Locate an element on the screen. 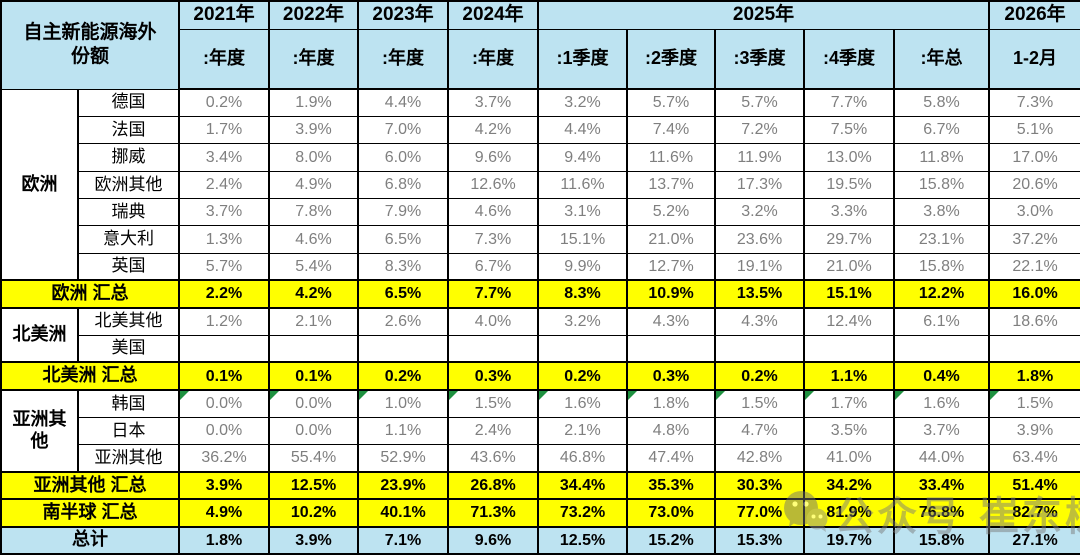 This screenshot has height=555, width=1080. value-cell: 4.0% is located at coordinates (493, 321).